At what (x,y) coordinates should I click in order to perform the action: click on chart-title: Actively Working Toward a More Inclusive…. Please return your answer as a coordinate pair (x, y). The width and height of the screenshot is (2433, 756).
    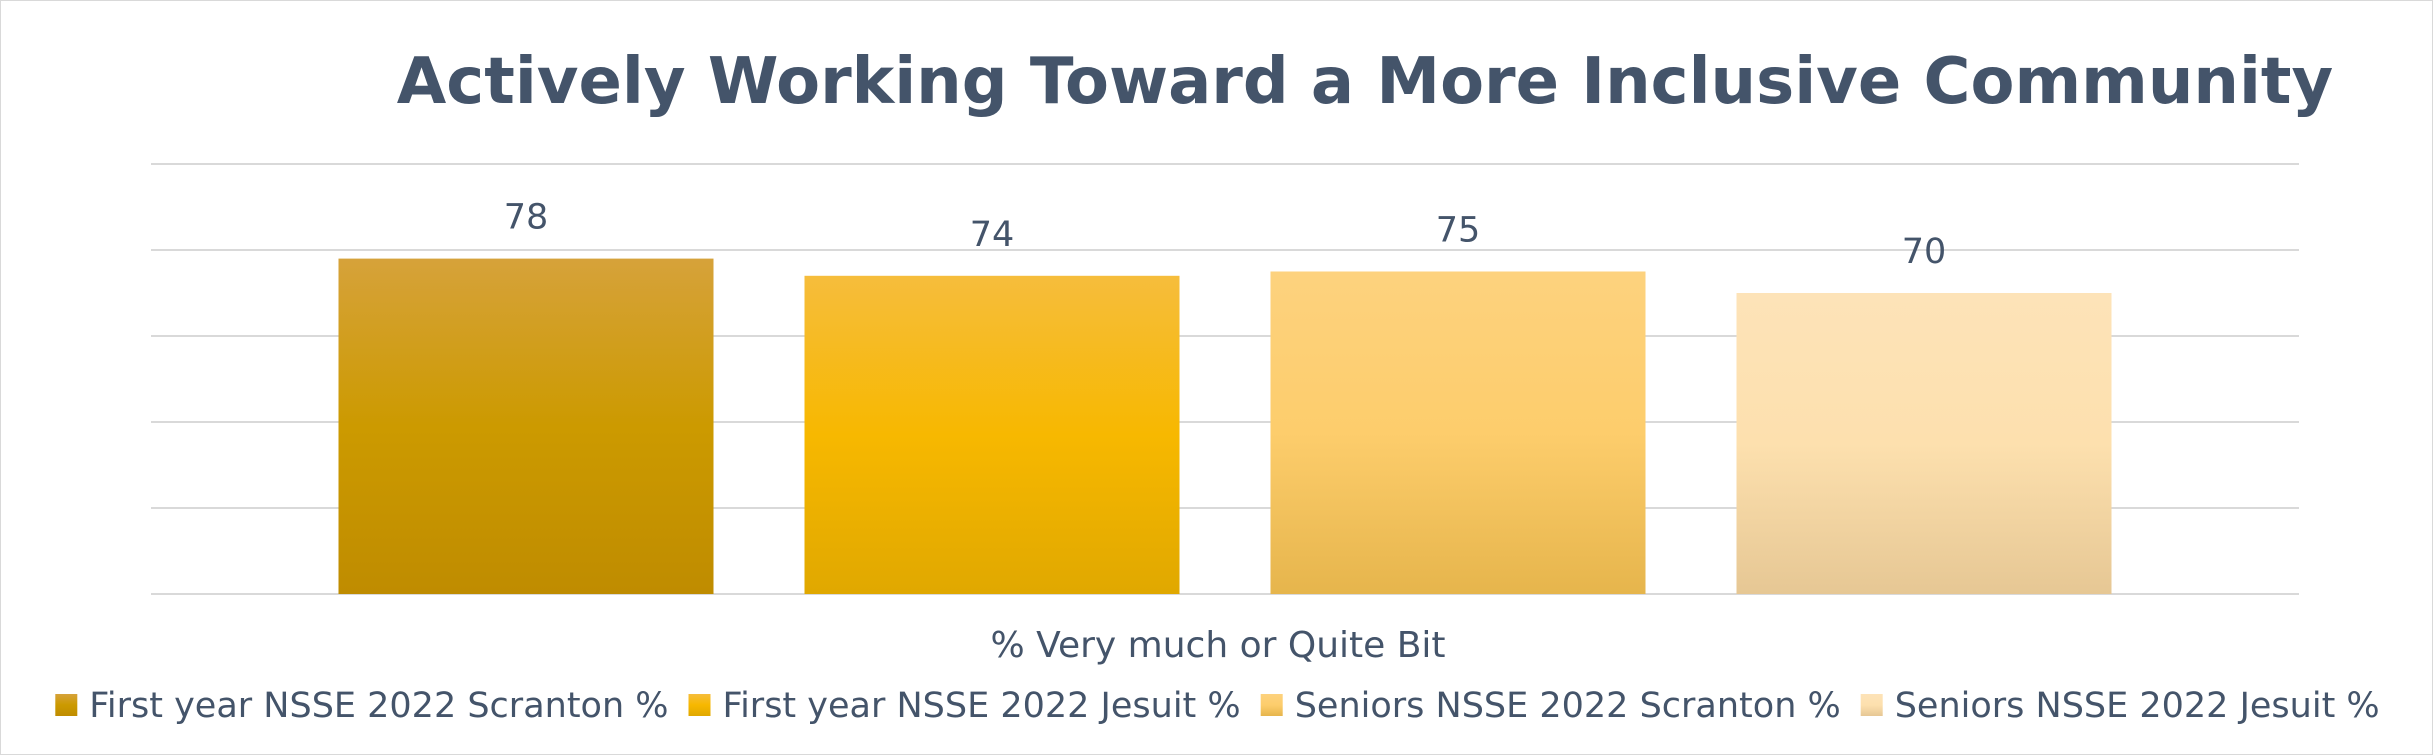
    Looking at the image, I should click on (1365, 82).